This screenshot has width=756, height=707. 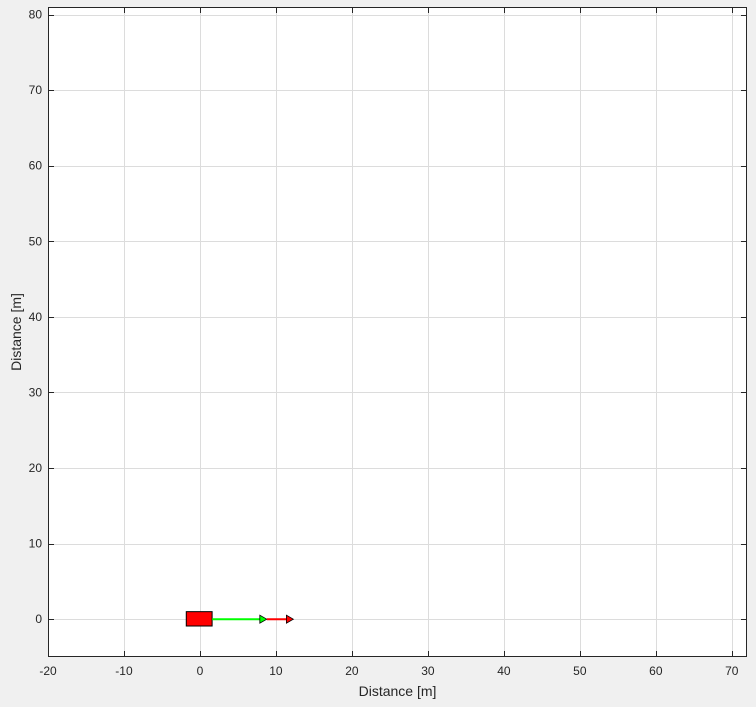 What do you see at coordinates (36, 166) in the screenshot?
I see `y-tick-label: 60` at bounding box center [36, 166].